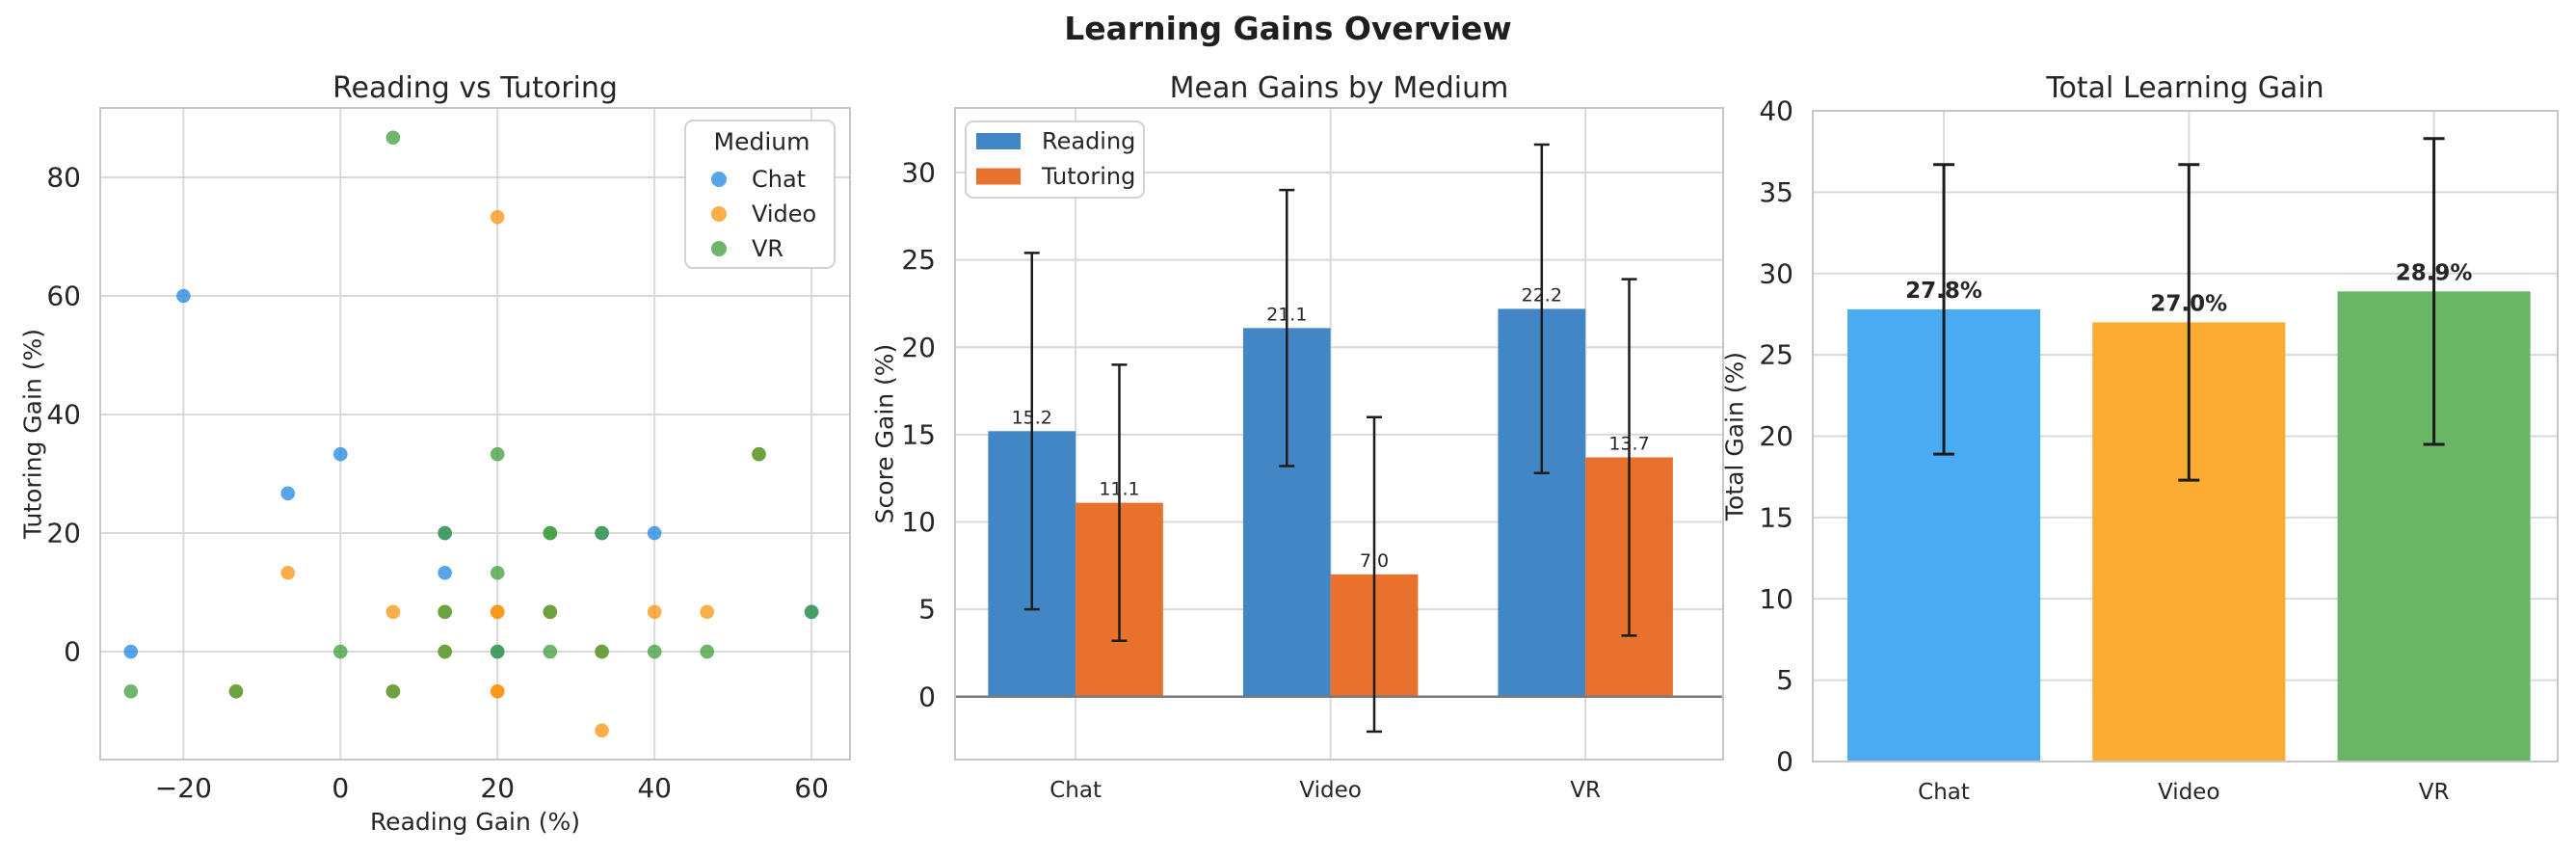  Describe the element at coordinates (1735, 437) in the screenshot. I see `y-axis-label: Total Gain (%)` at that location.